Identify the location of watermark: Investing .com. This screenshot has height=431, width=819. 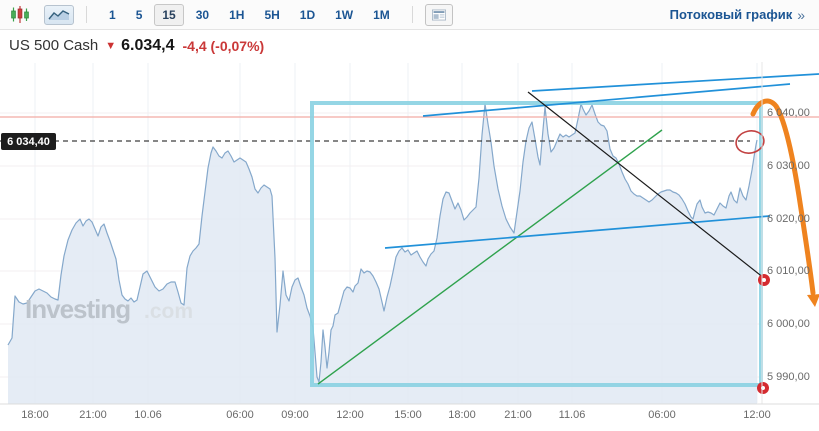
(109, 309).